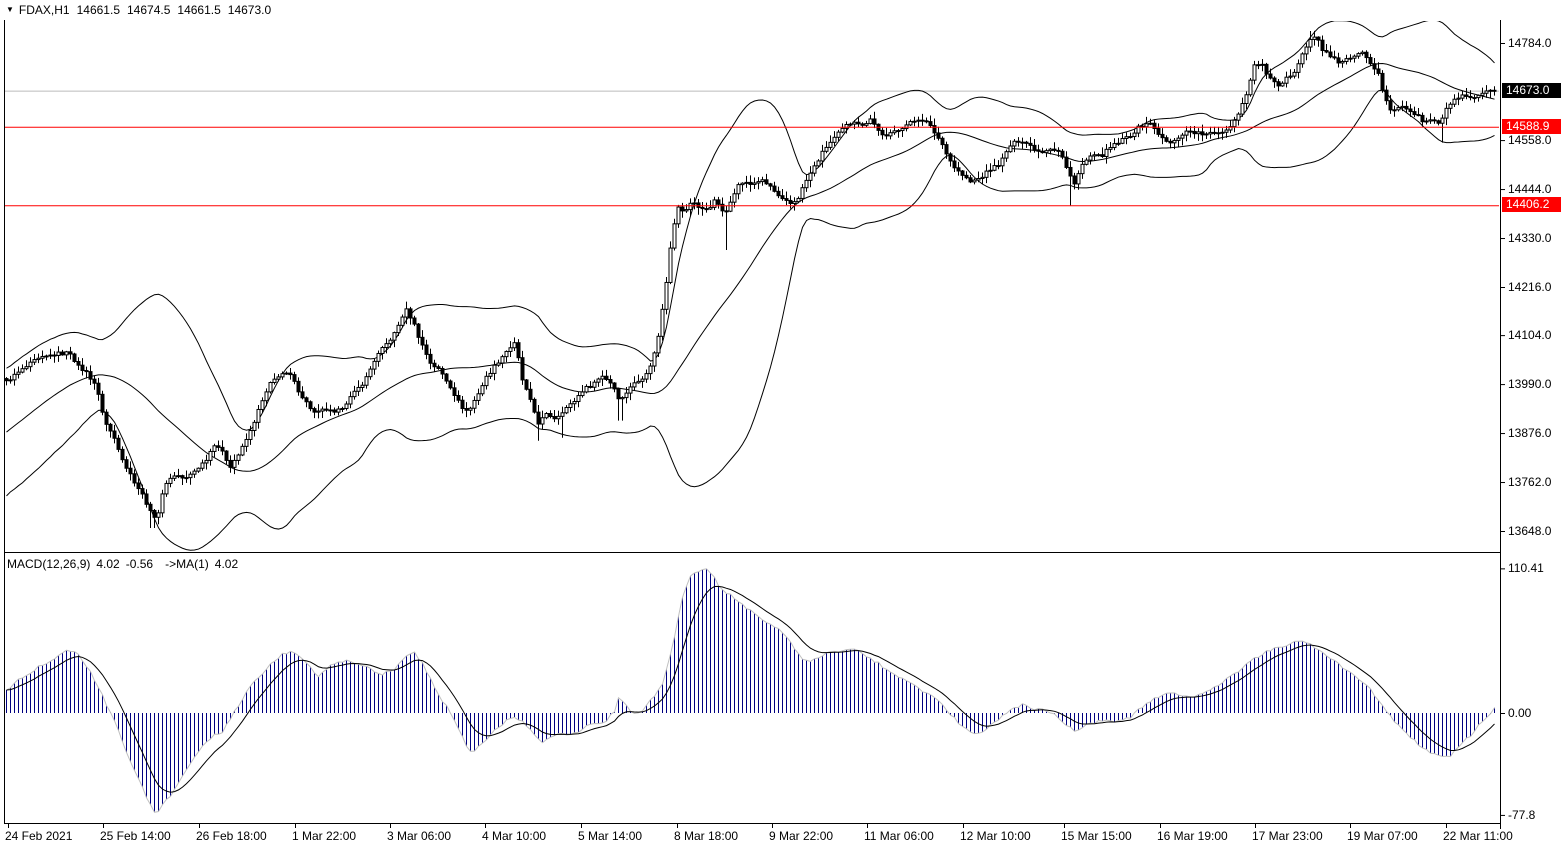 Image resolution: width=1566 pixels, height=850 pixels. Describe the element at coordinates (149, 10) in the screenshot. I see `ohlc-high: 14674.5` at that location.